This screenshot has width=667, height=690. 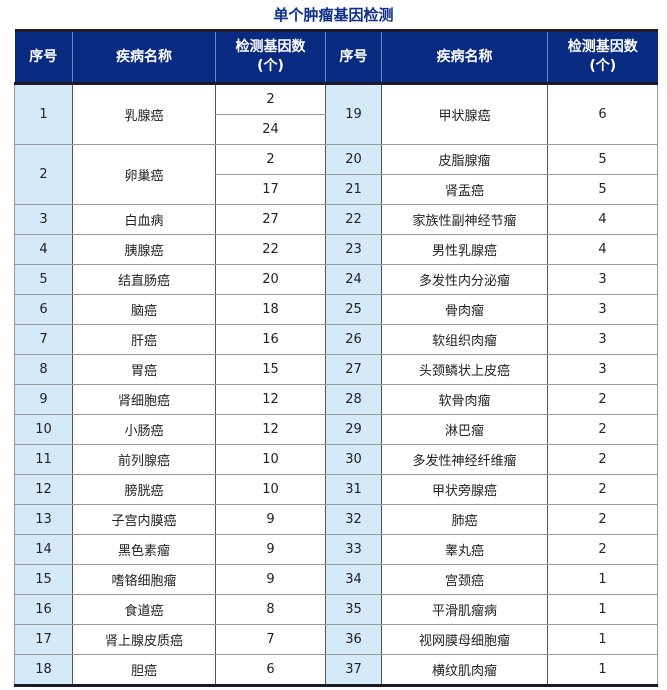 I want to click on row-index: 2, so click(x=43, y=174).